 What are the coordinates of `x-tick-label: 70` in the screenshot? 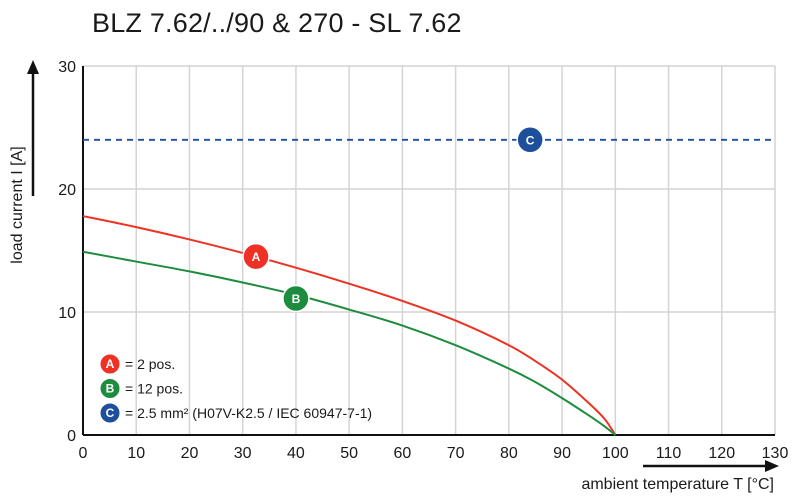 It's located at (456, 453).